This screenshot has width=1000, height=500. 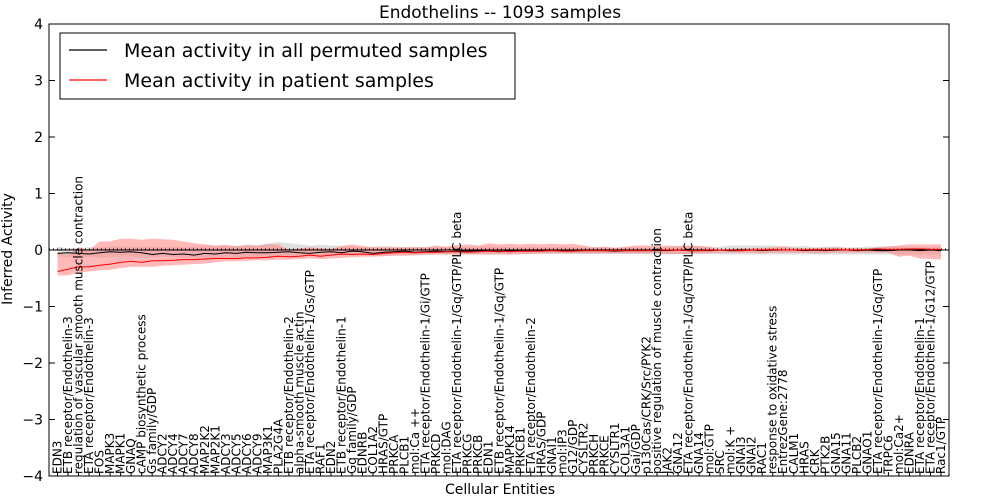 I want to click on x-tick-label: ADCY3, so click(x=226, y=453).